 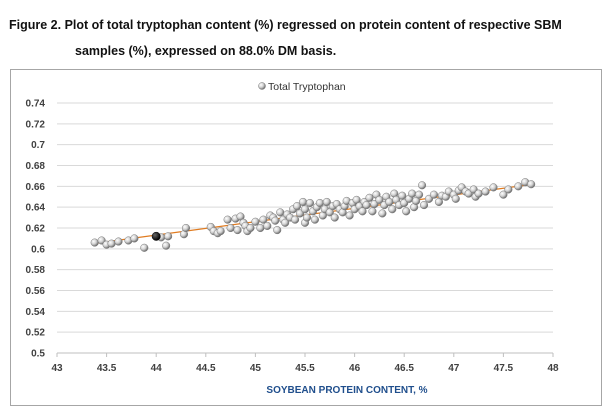 What do you see at coordinates (305, 368) in the screenshot?
I see `x-tick-label: 45.5` at bounding box center [305, 368].